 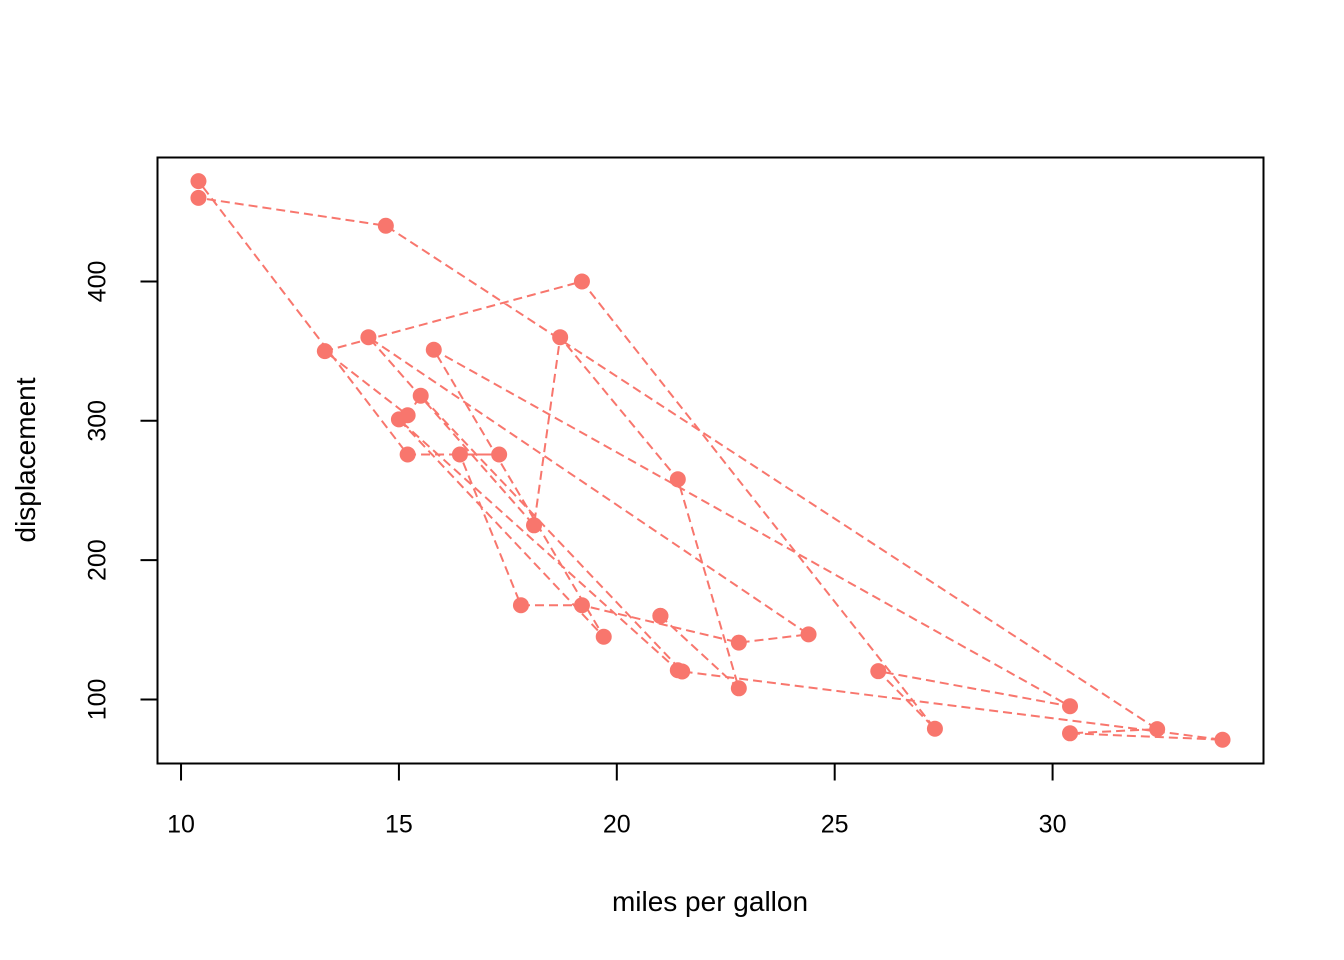 What do you see at coordinates (98, 700) in the screenshot?
I see `y-tick-label: 100` at bounding box center [98, 700].